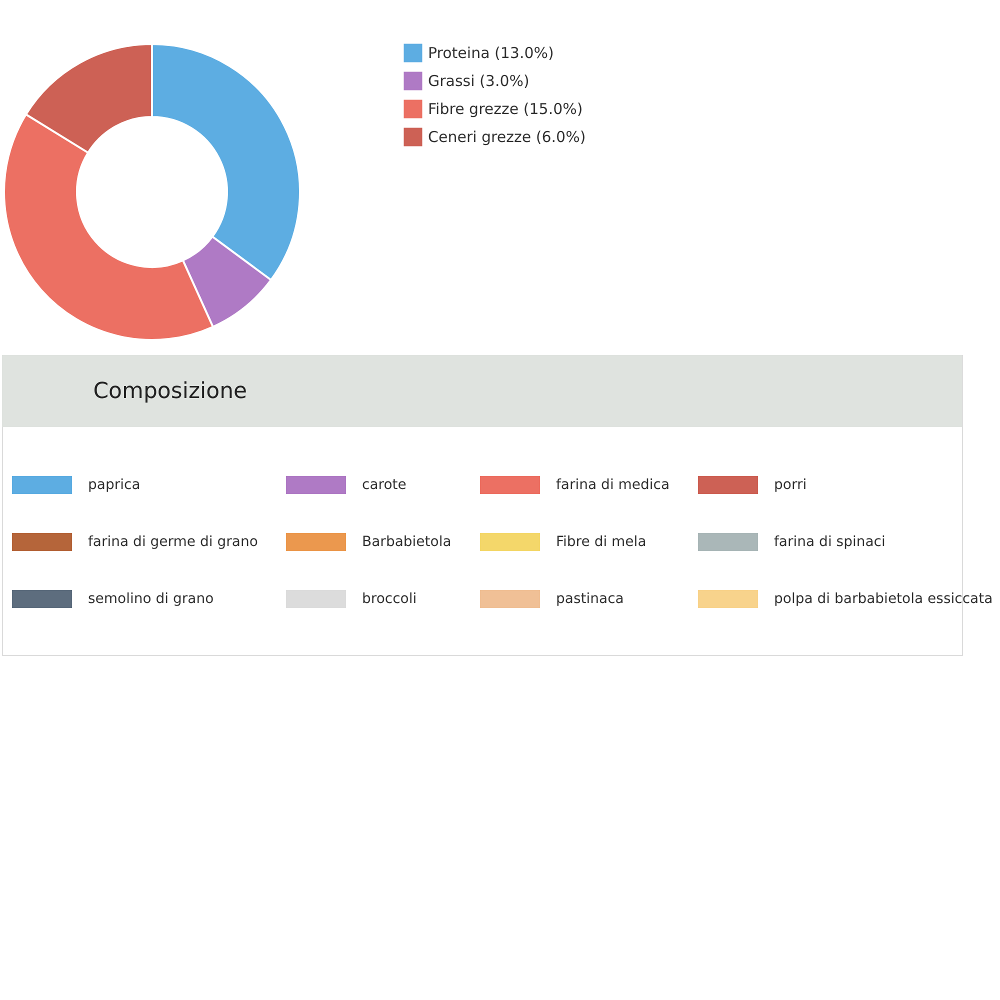  What do you see at coordinates (883, 599) in the screenshot?
I see `category-label: polpa di barbabietola essiccata` at bounding box center [883, 599].